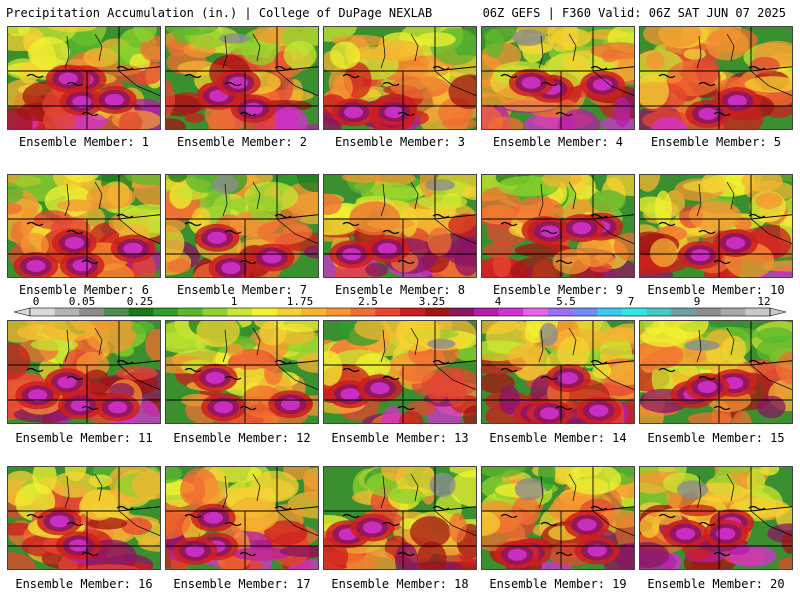  What do you see at coordinates (558, 438) in the screenshot?
I see `ensemble-member-label: Ensemble Member: 14` at bounding box center [558, 438].